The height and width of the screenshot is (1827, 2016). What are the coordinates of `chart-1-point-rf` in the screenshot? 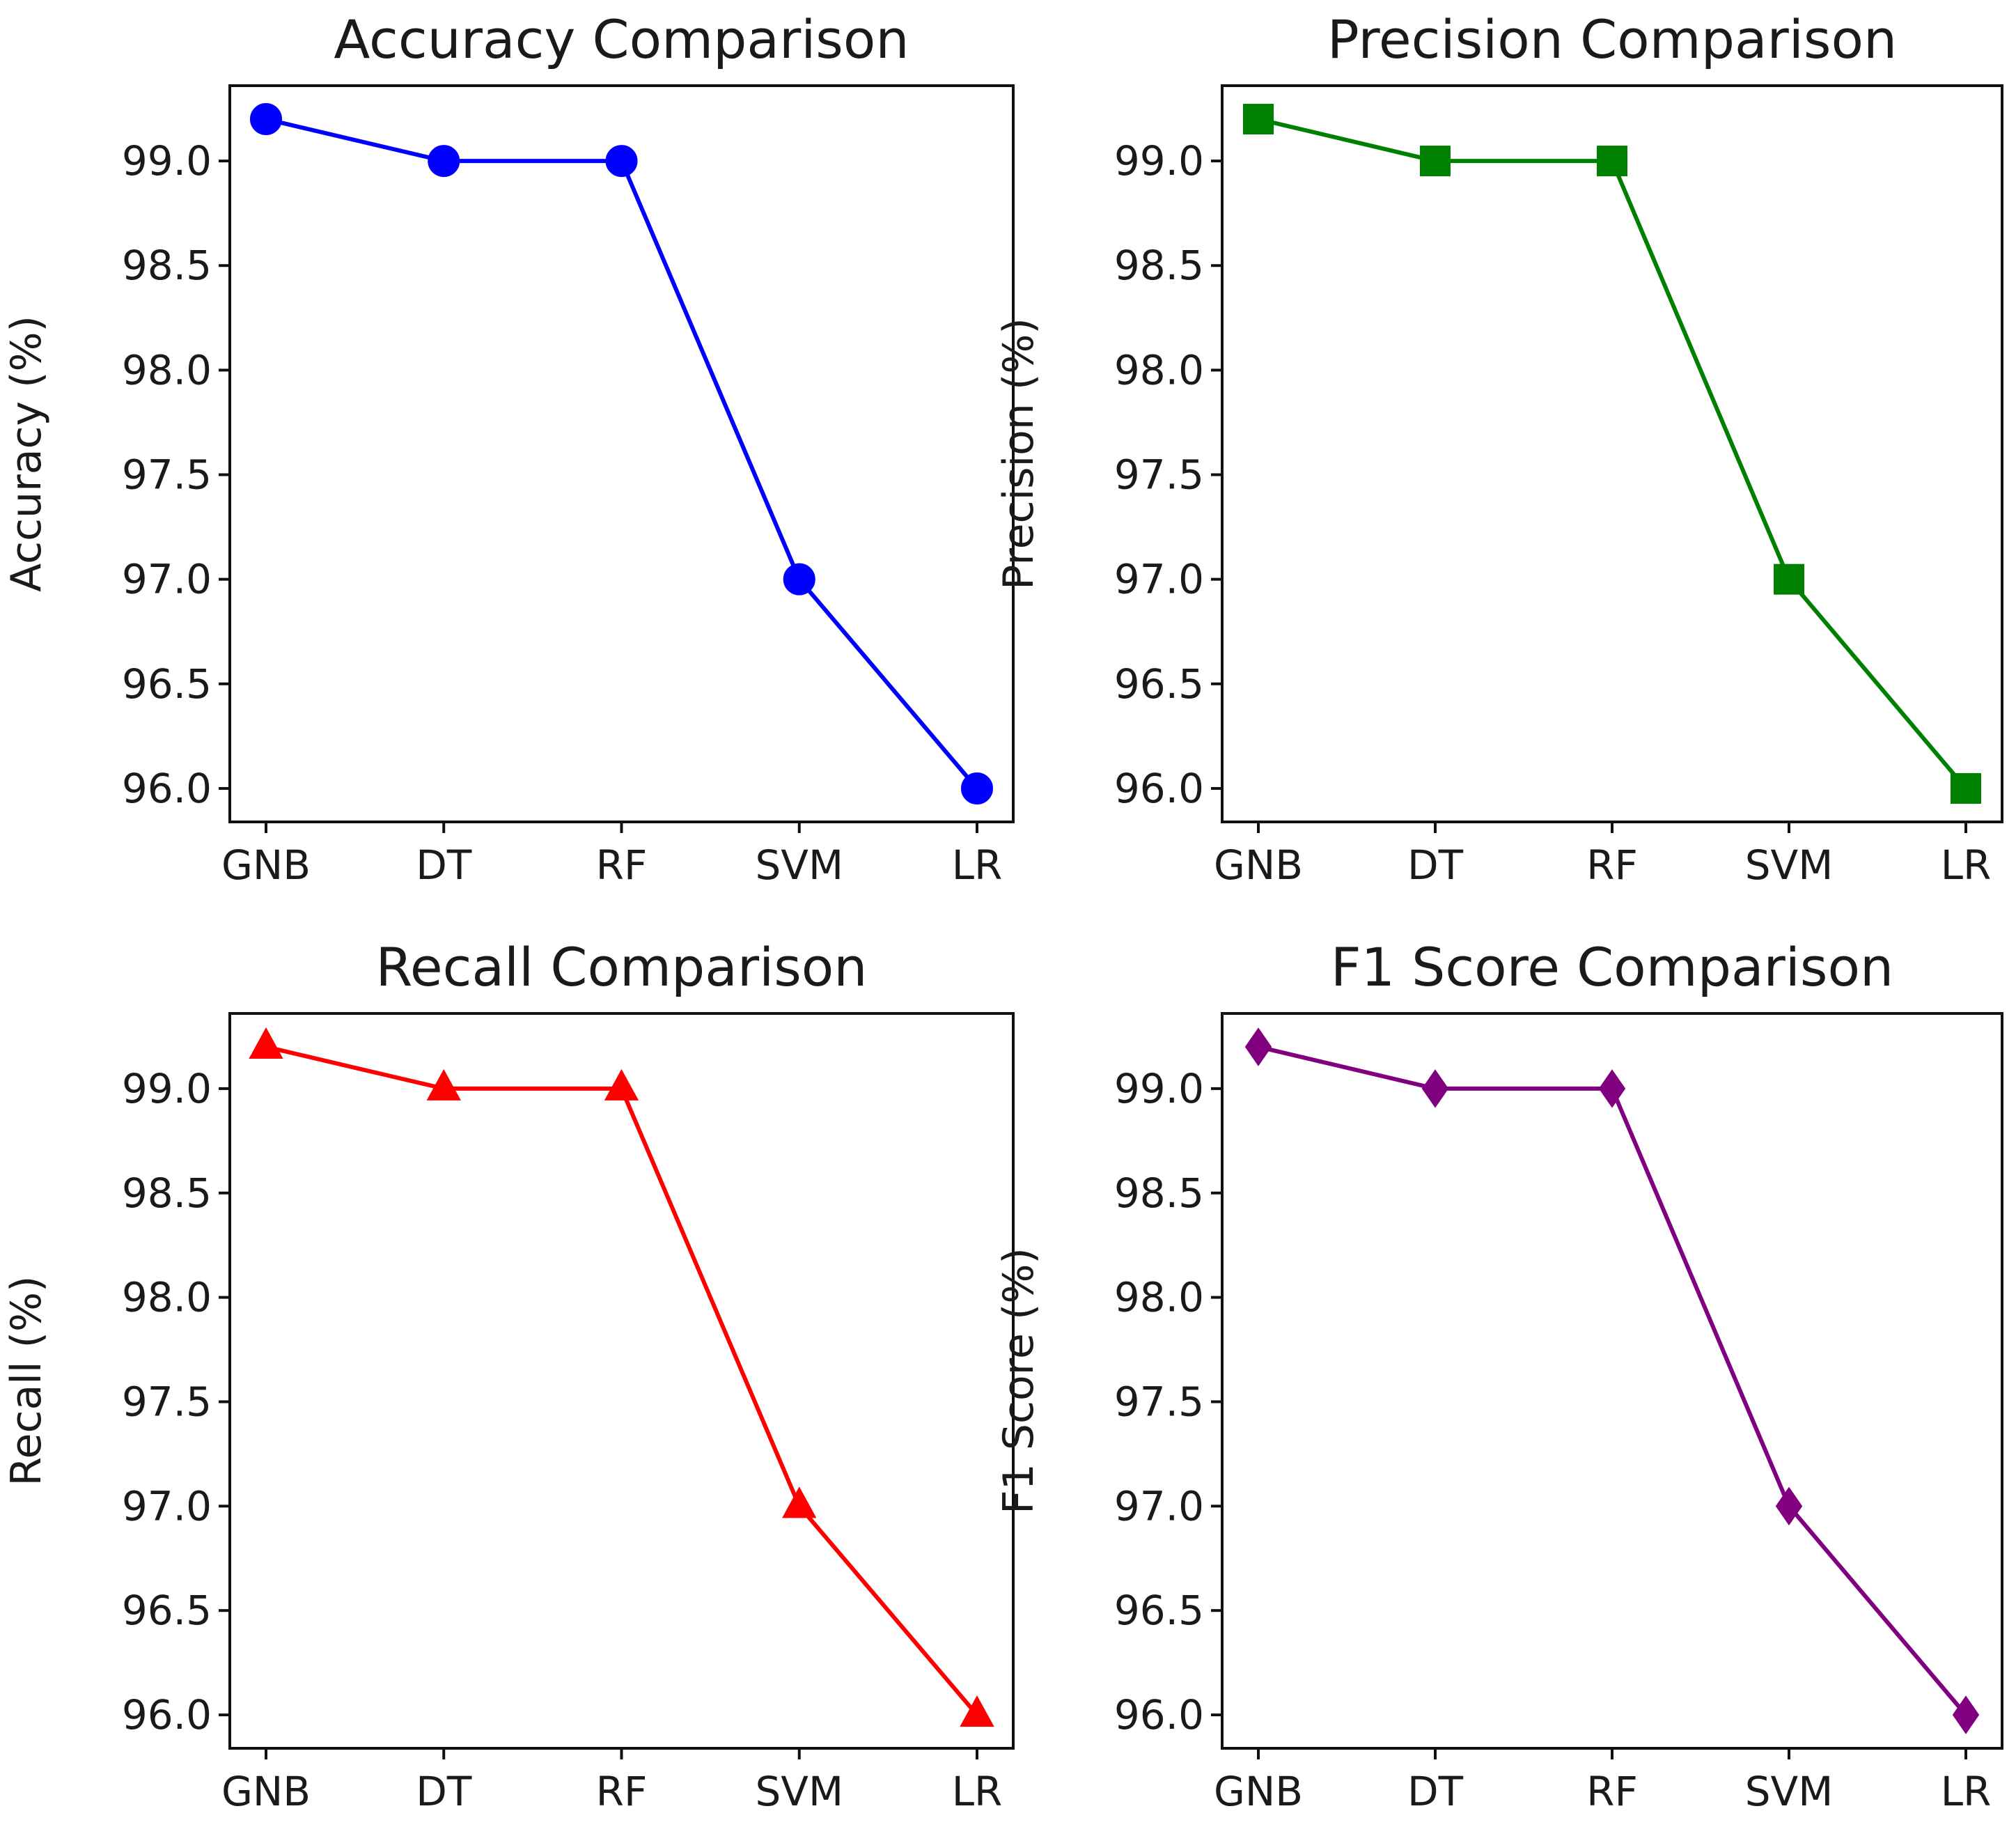 It's located at (621, 161).